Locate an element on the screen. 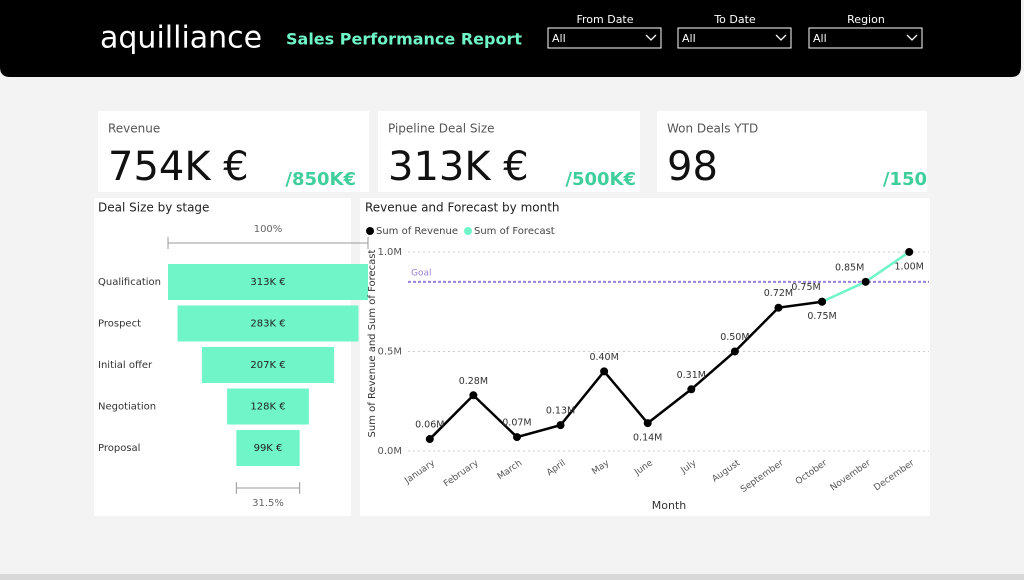 This screenshot has height=580, width=1024. logo: aquilliance is located at coordinates (181, 38).